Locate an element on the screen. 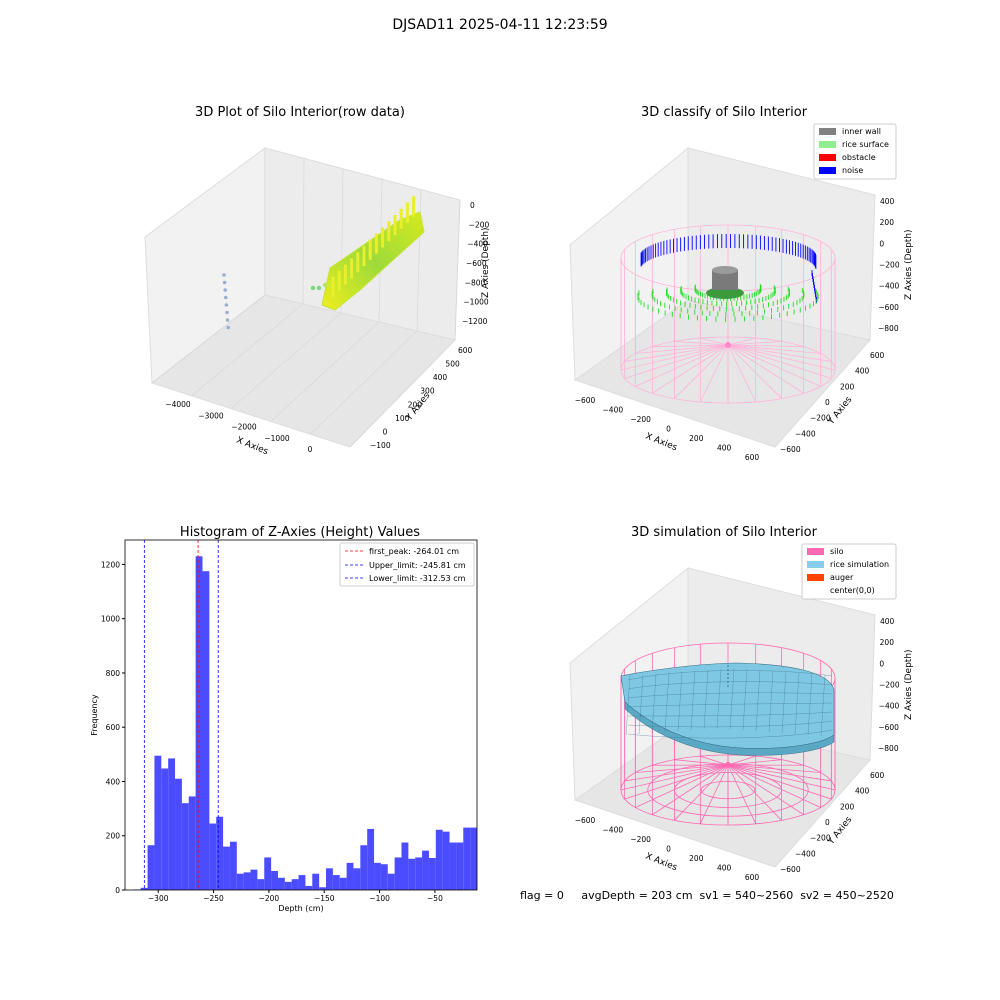 The width and height of the screenshot is (1000, 1000). panel4-silo-ring is located at coordinates (728, 790).